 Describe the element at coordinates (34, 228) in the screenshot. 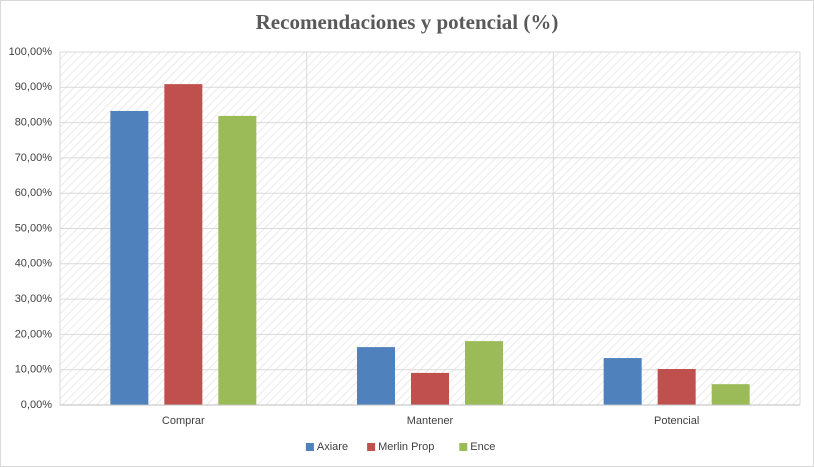

I see `y-tick-label: 50,00%` at that location.